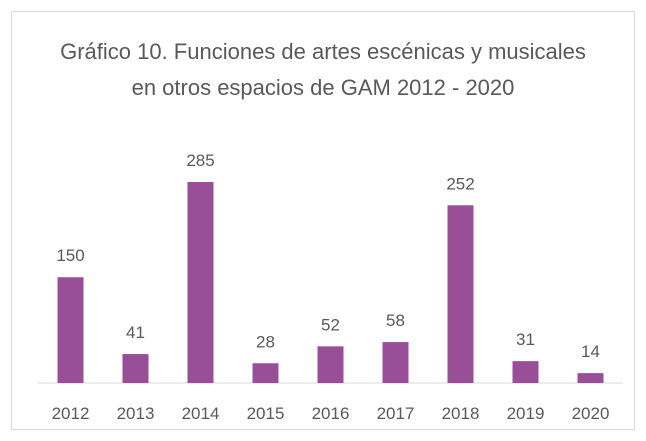  I want to click on x-tick-label: 2013, so click(136, 413).